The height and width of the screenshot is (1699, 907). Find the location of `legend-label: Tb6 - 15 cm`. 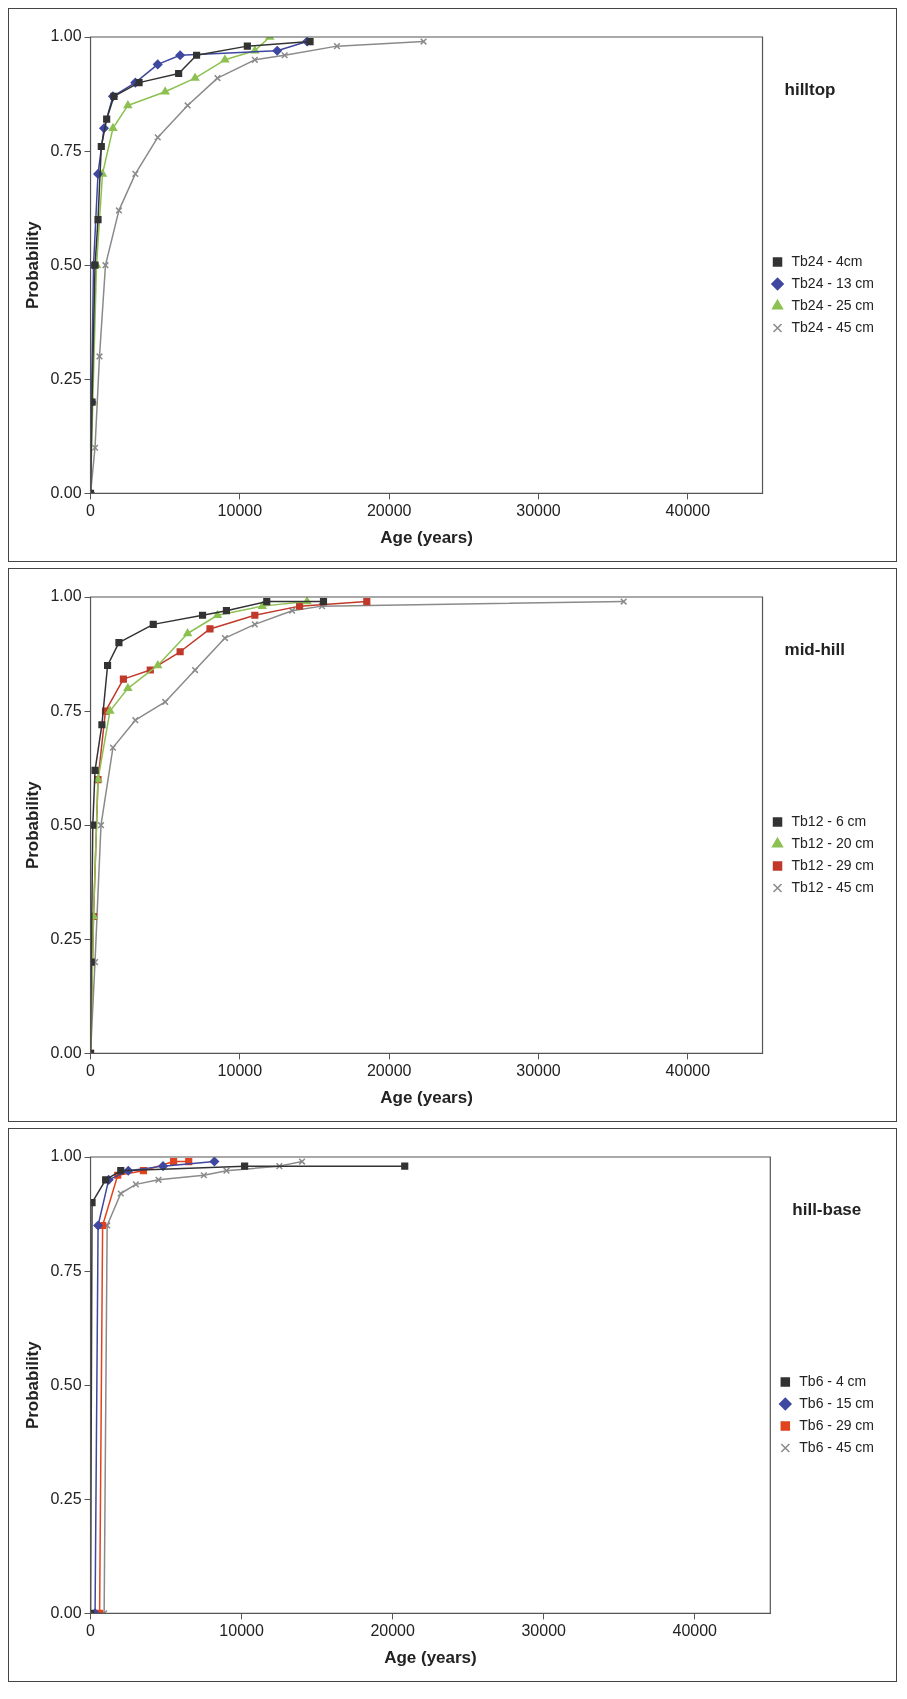

legend-label: Tb6 - 15 cm is located at coordinates (837, 1402).